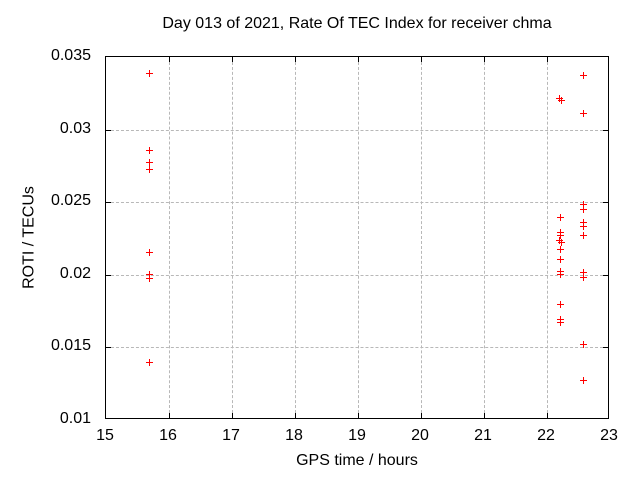  I want to click on x-tick-label: 15, so click(105, 435).